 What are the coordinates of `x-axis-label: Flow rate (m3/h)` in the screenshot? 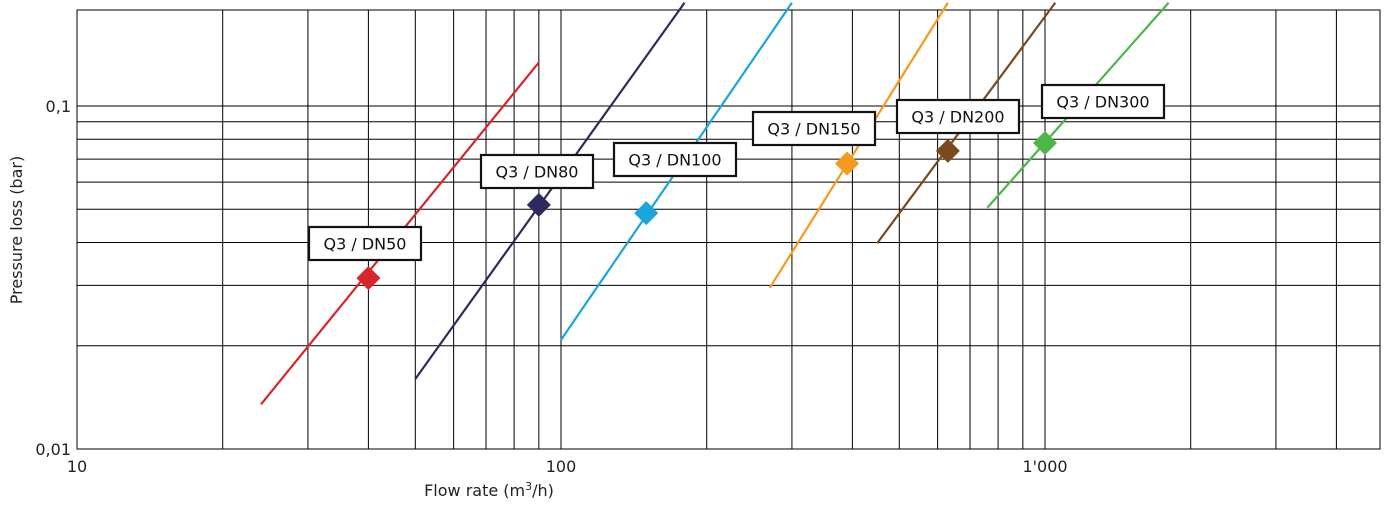 It's located at (489, 490).